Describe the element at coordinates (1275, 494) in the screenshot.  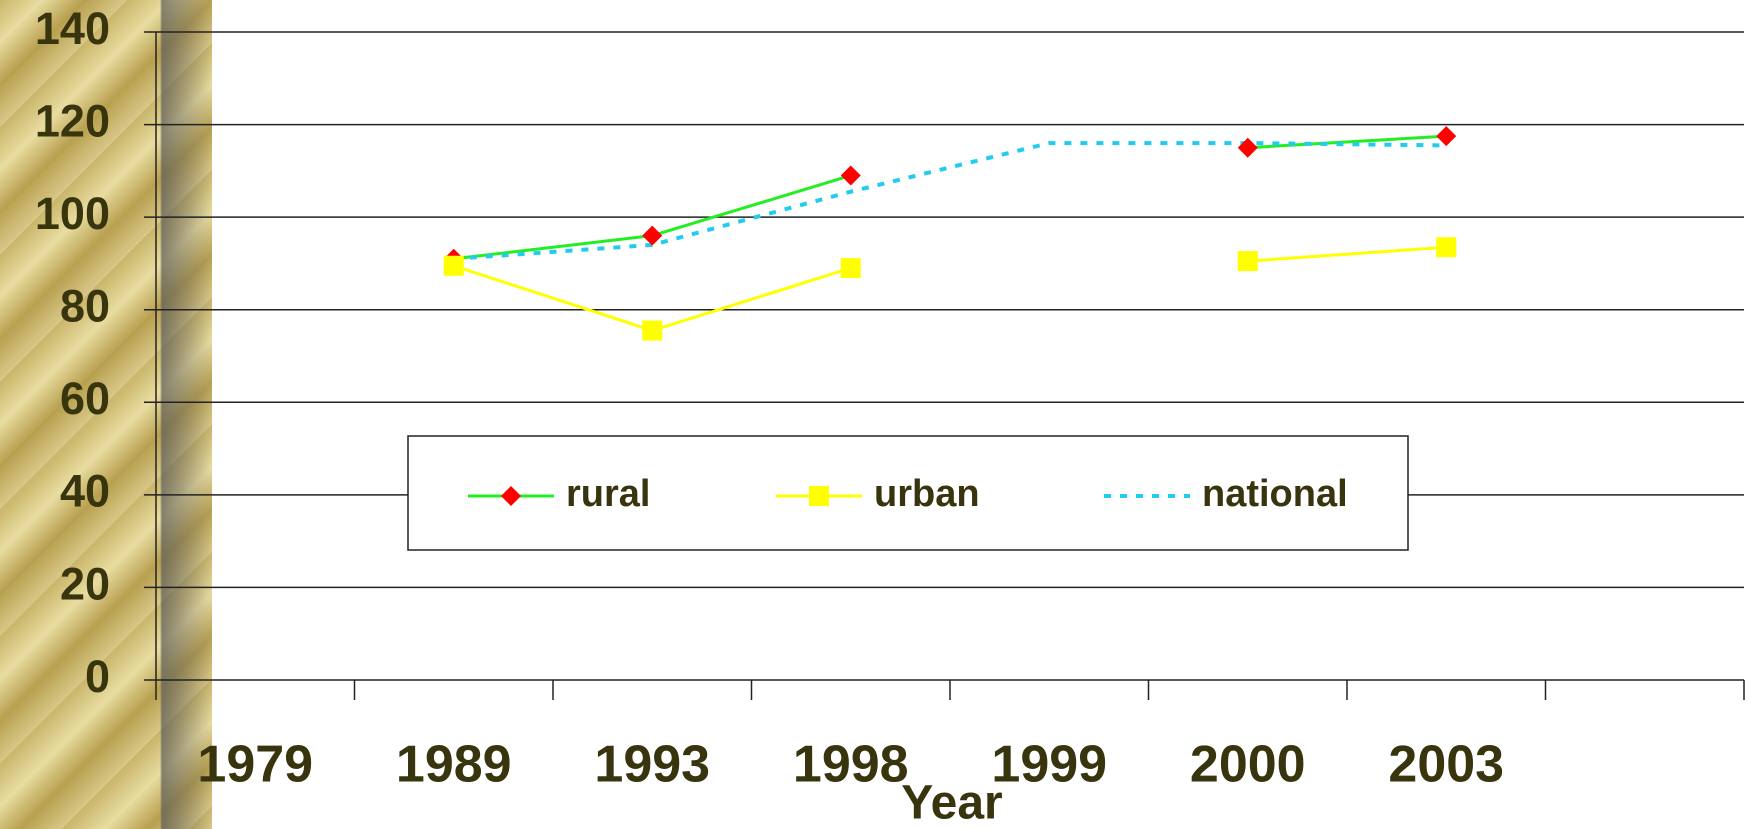
I see `legend-label: national` at that location.